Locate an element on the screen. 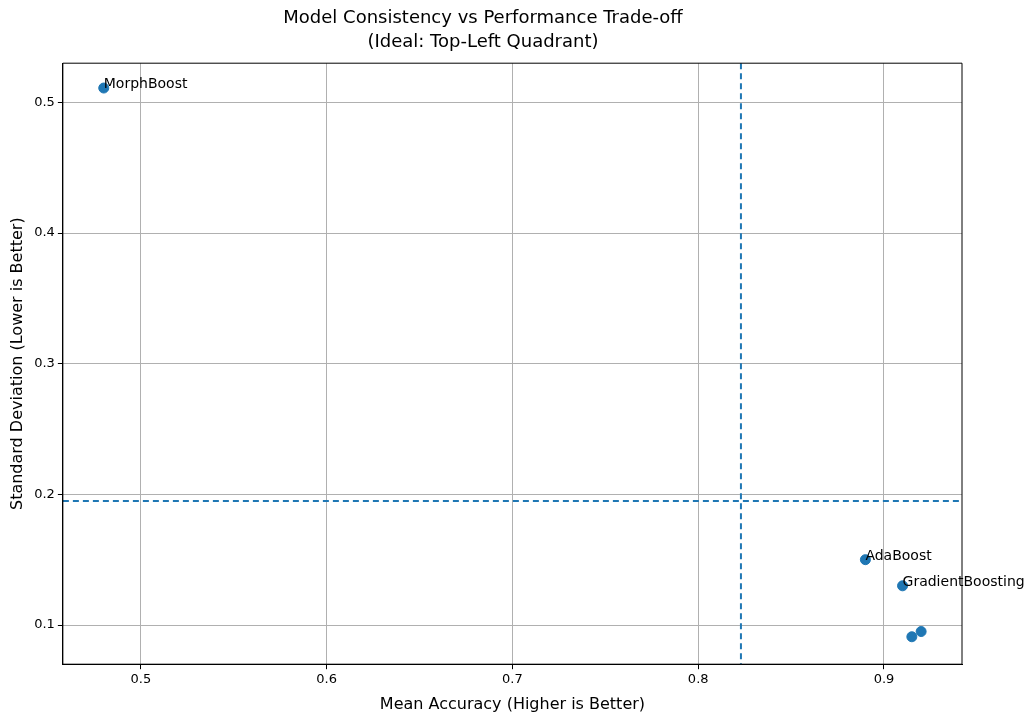 The image size is (1030, 722). x-tick-label: 0.7 is located at coordinates (512, 679).